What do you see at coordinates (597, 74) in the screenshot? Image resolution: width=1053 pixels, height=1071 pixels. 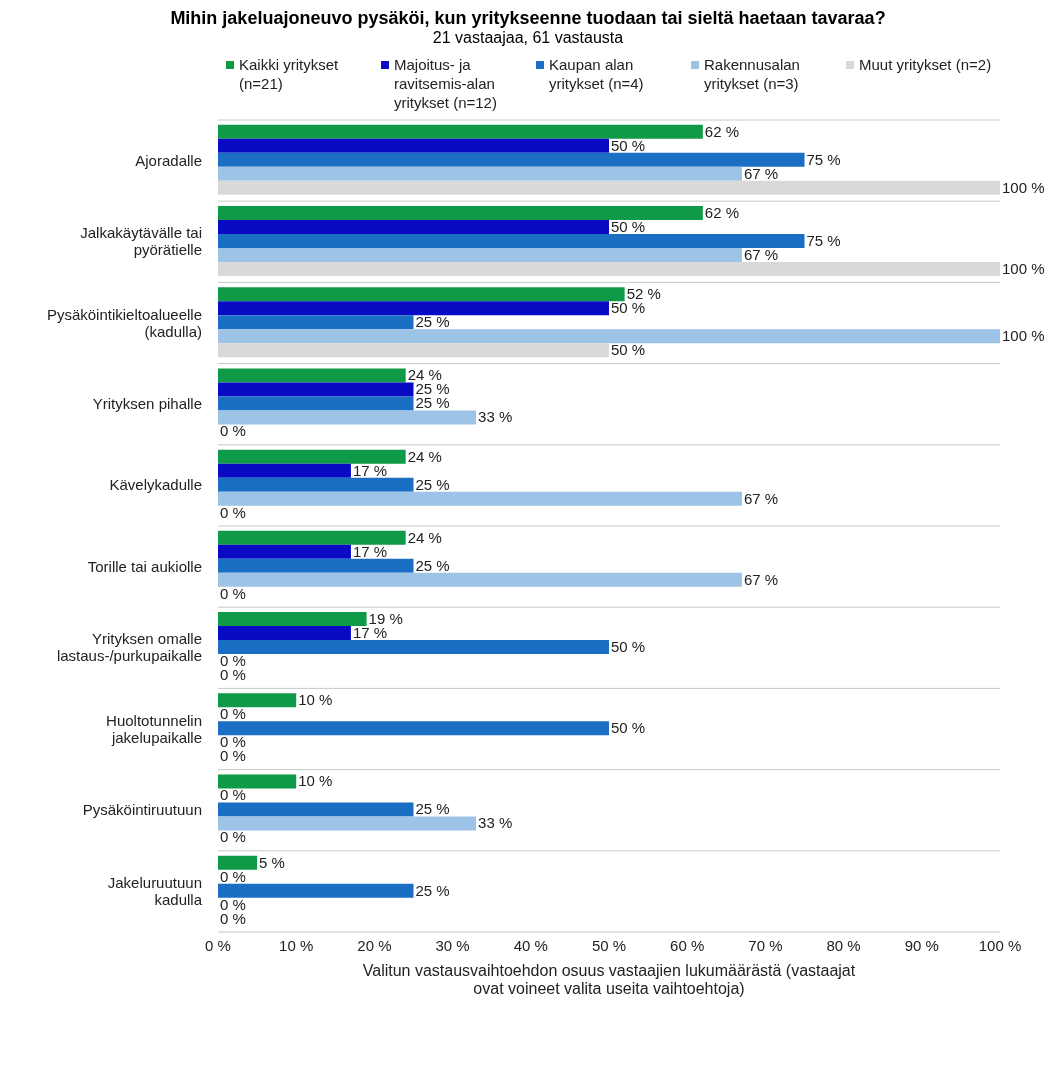 I see `legend-label: Kaupan alan yritykset (n=4)` at bounding box center [597, 74].